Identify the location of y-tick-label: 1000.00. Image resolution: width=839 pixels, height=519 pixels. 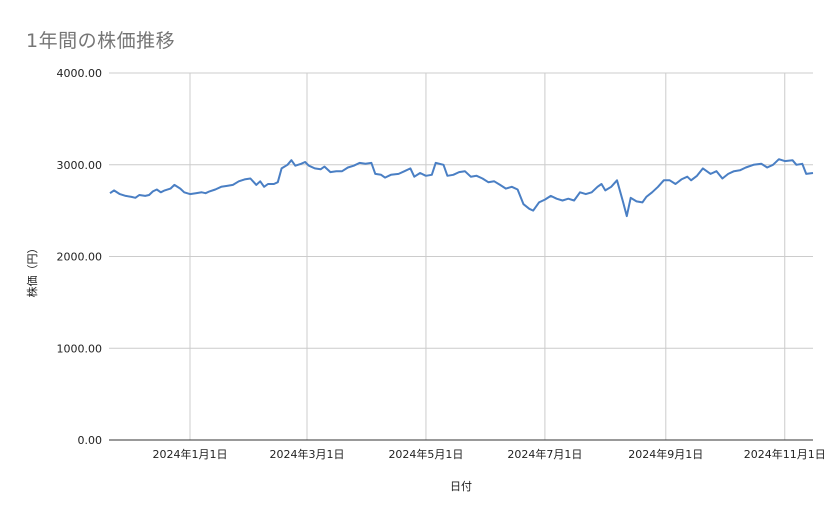
(80, 348).